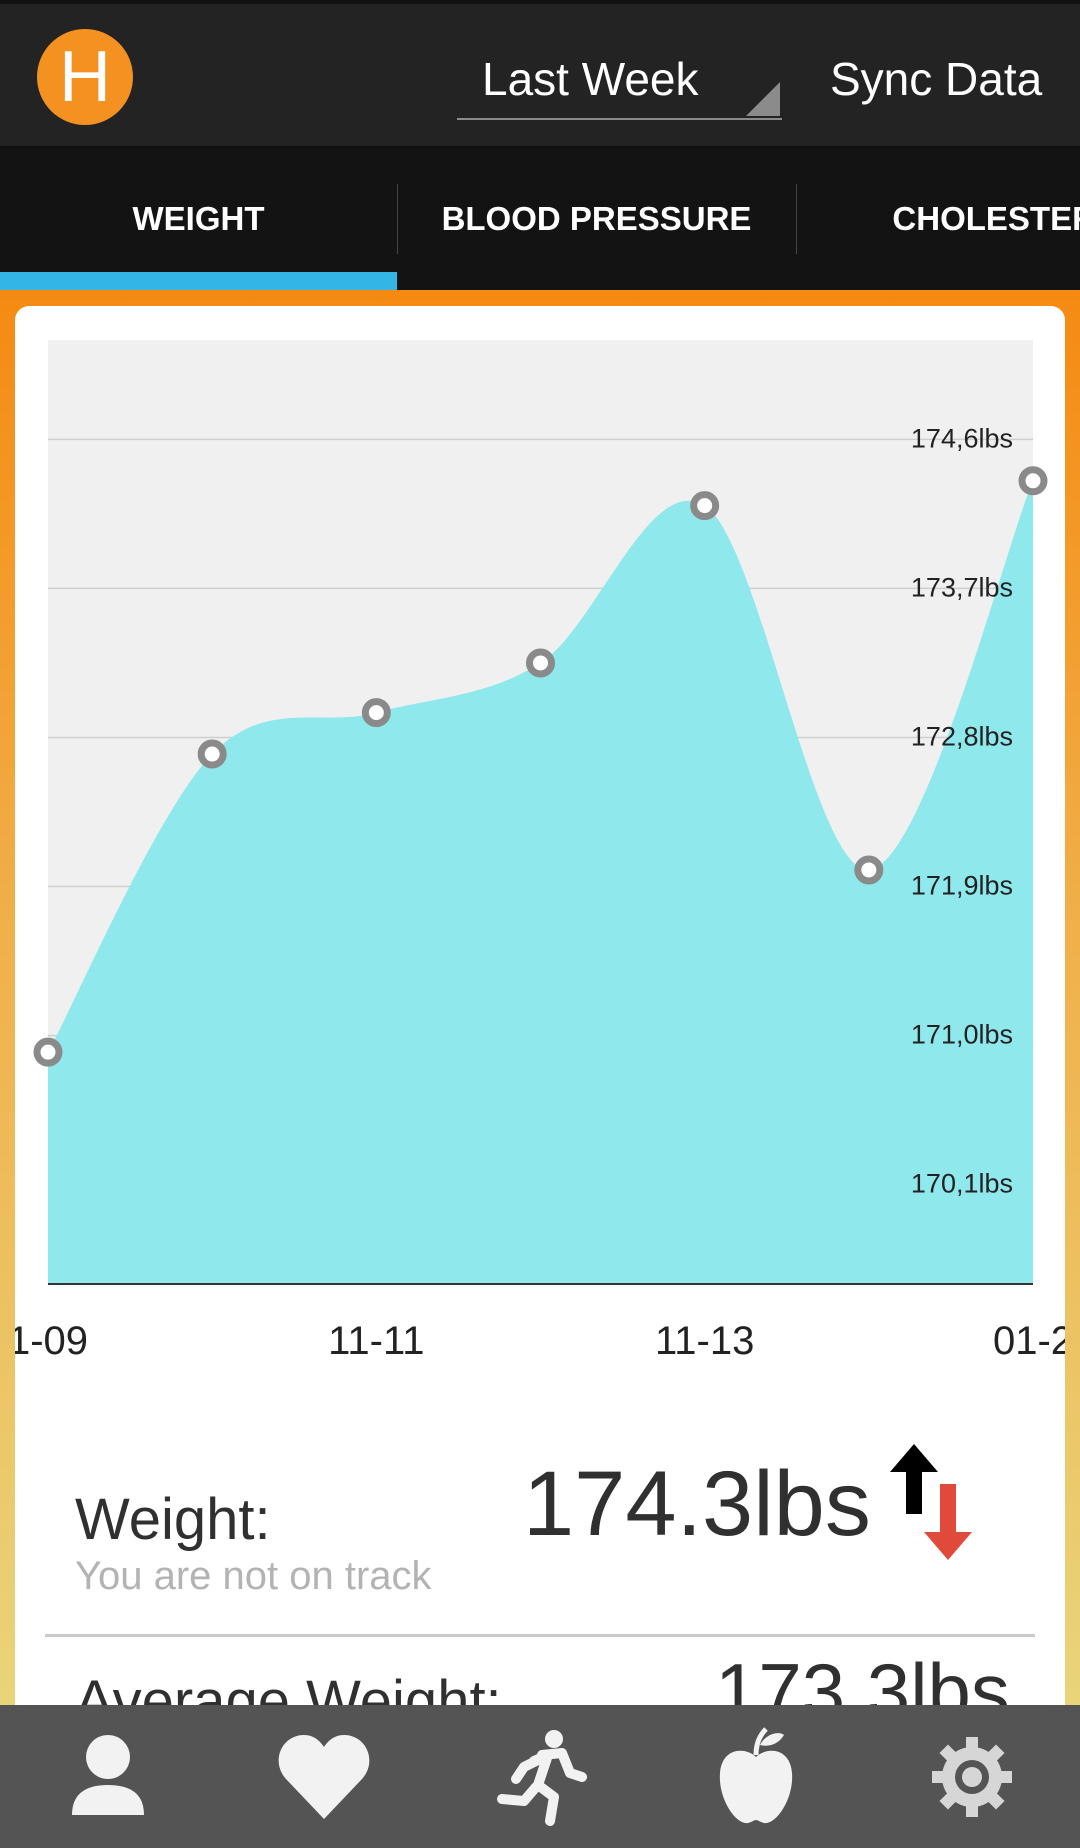 Image resolution: width=1080 pixels, height=1848 pixels. I want to click on section-divider, so click(540, 1635).